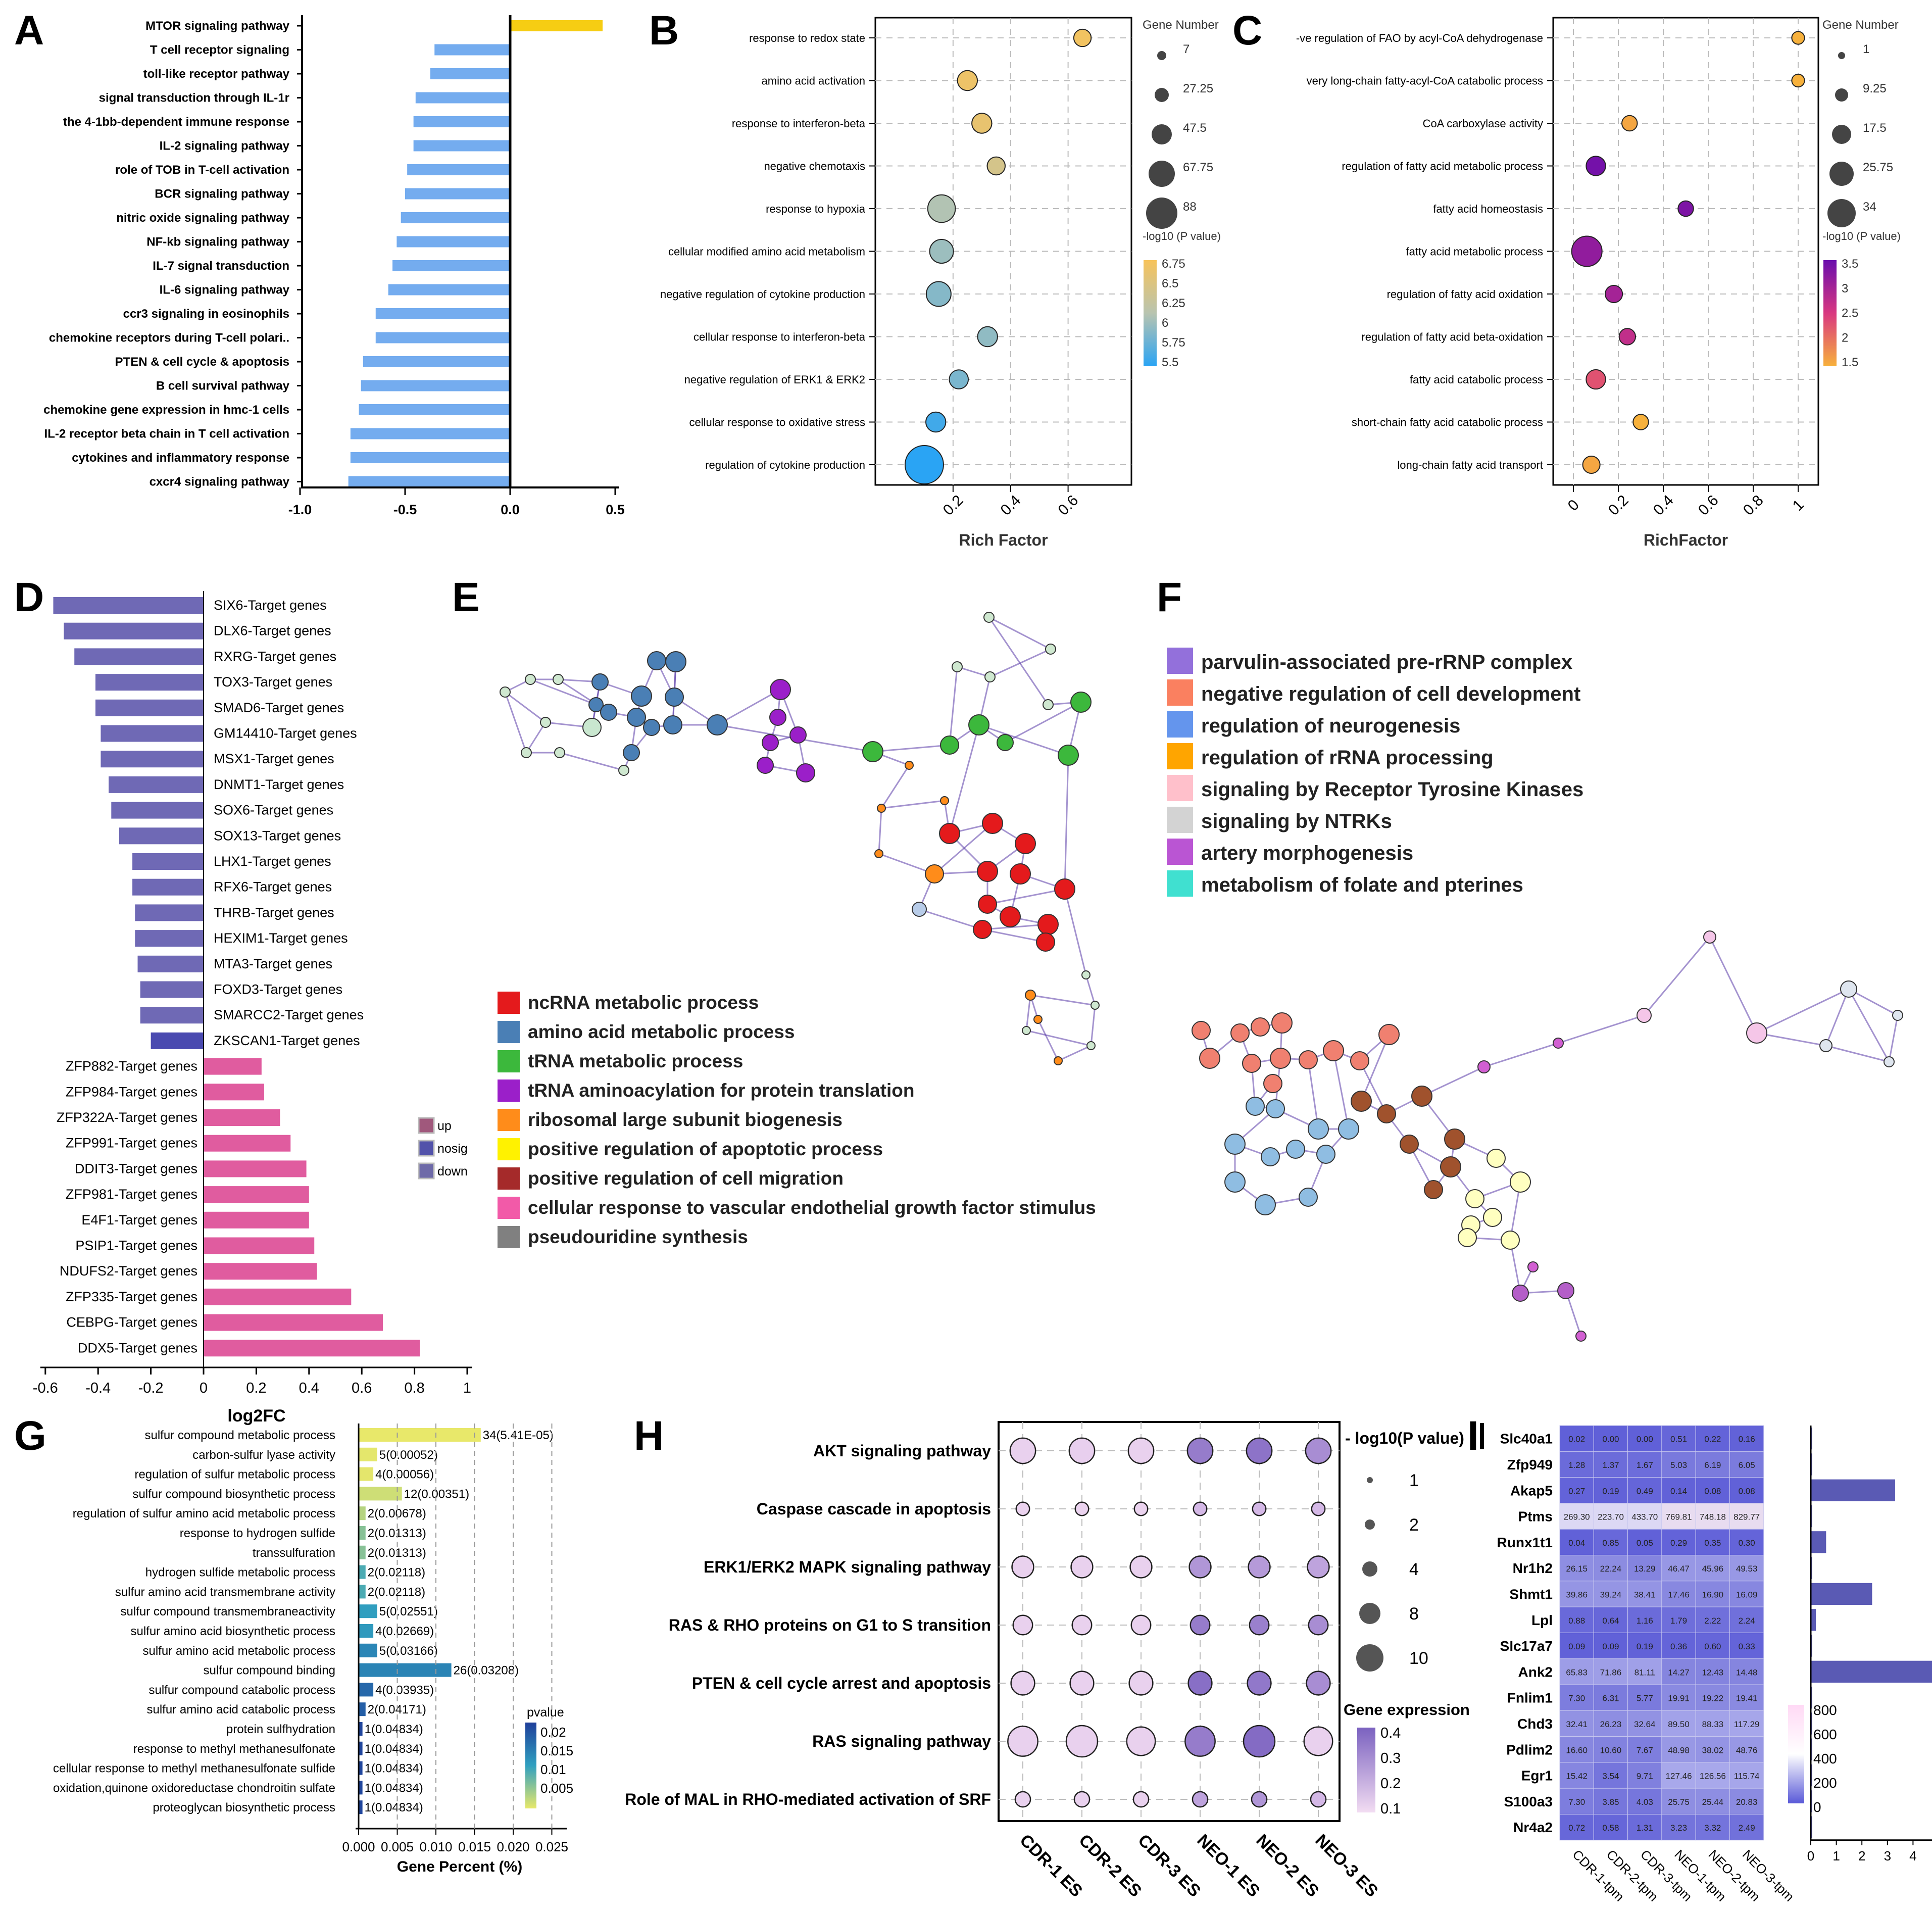  Describe the element at coordinates (1679, 1698) in the screenshot. I see `cell-value: 19.91` at that location.